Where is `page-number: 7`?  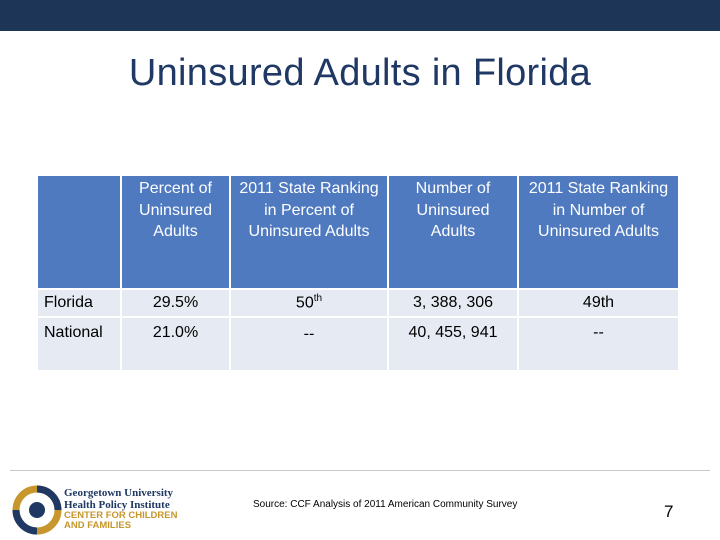 page-number: 7 is located at coordinates (669, 511).